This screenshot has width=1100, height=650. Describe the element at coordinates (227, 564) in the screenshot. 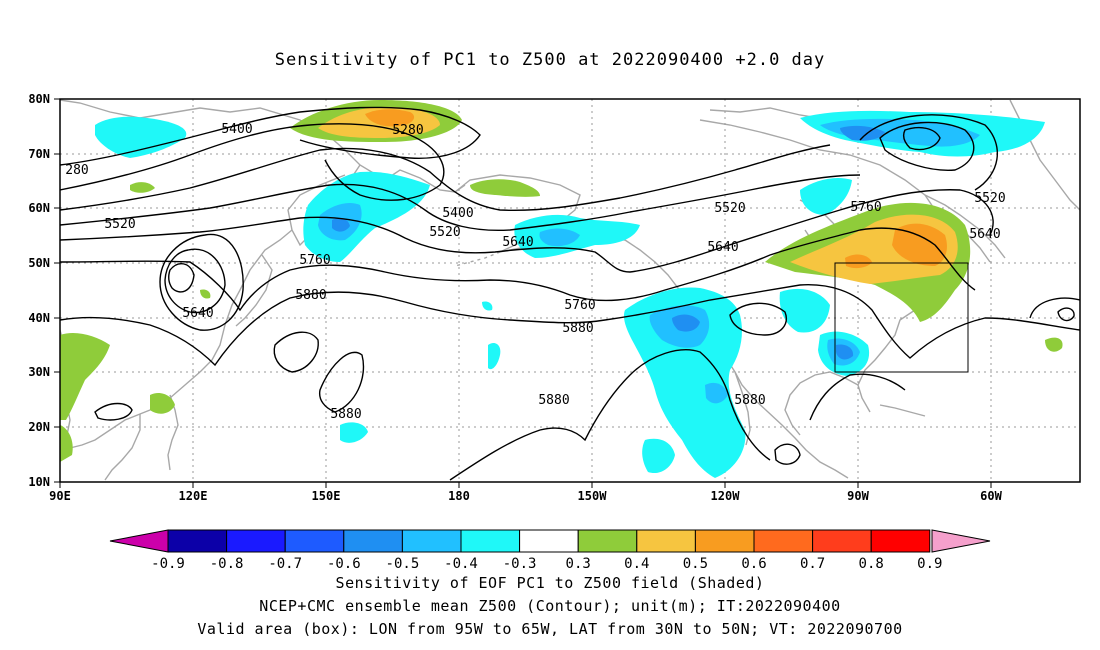

I see `colorbar-label: -0.8` at that location.